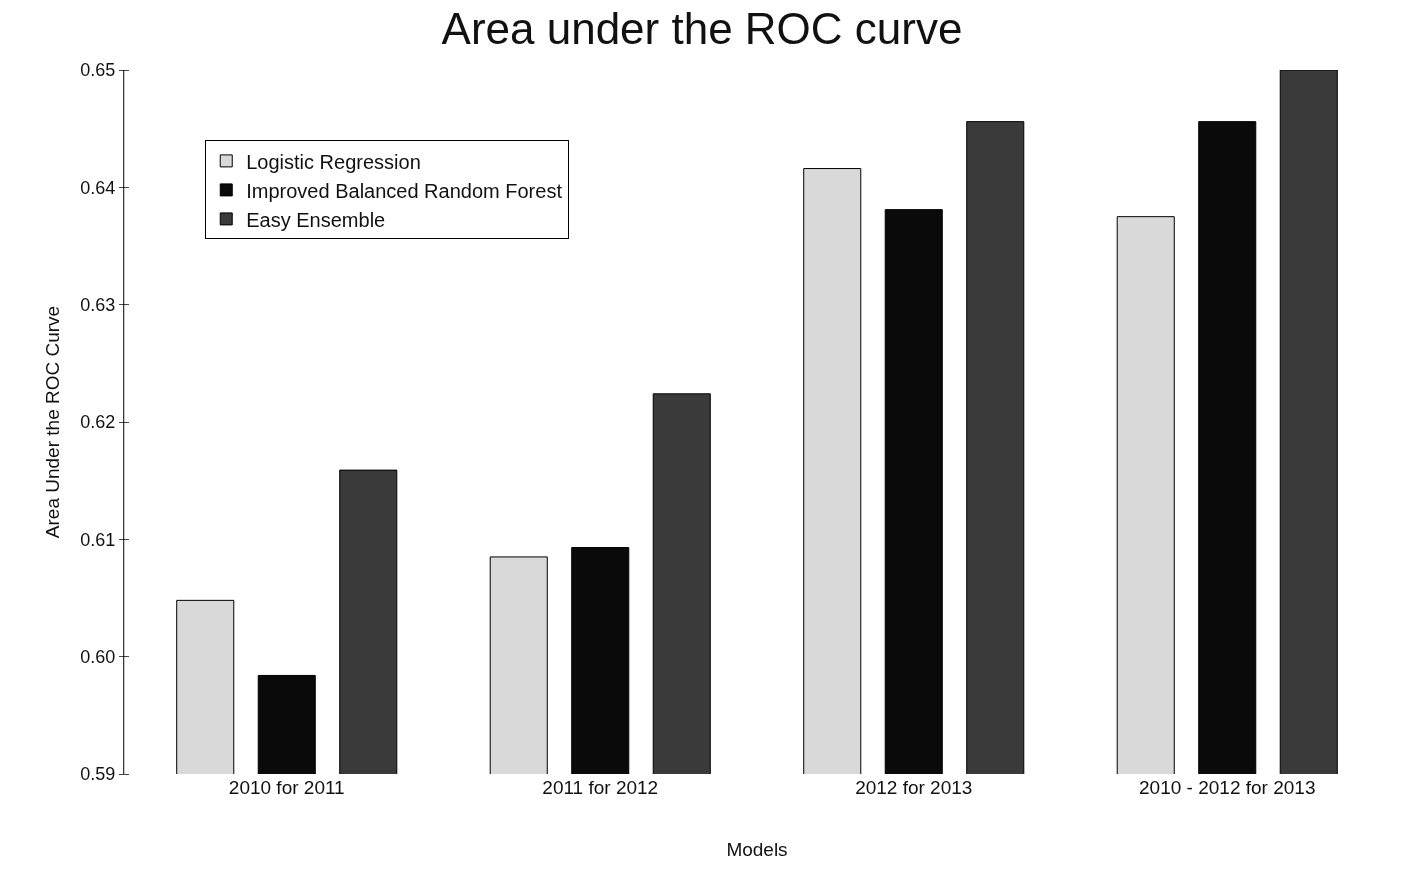  I want to click on x-tick-label: 2011 for 2012, so click(600, 787).